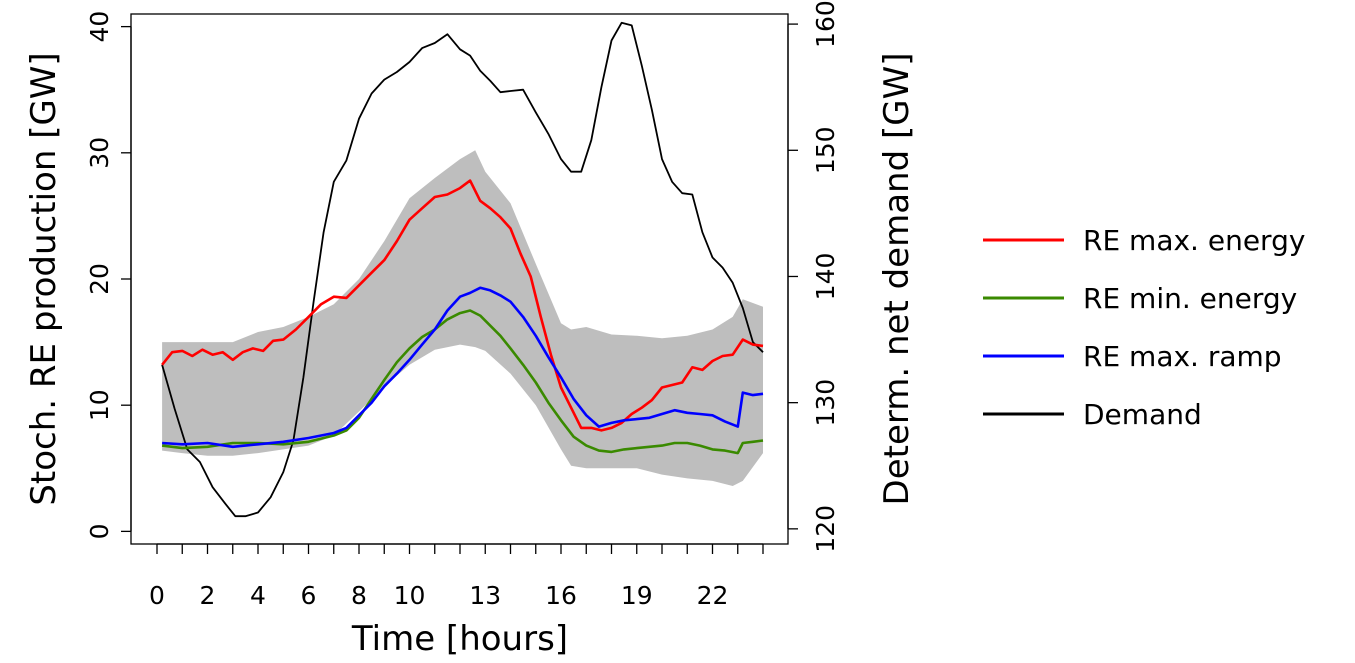 The height and width of the screenshot is (663, 1355). I want to click on y-left-tick-label: 0, so click(99, 531).